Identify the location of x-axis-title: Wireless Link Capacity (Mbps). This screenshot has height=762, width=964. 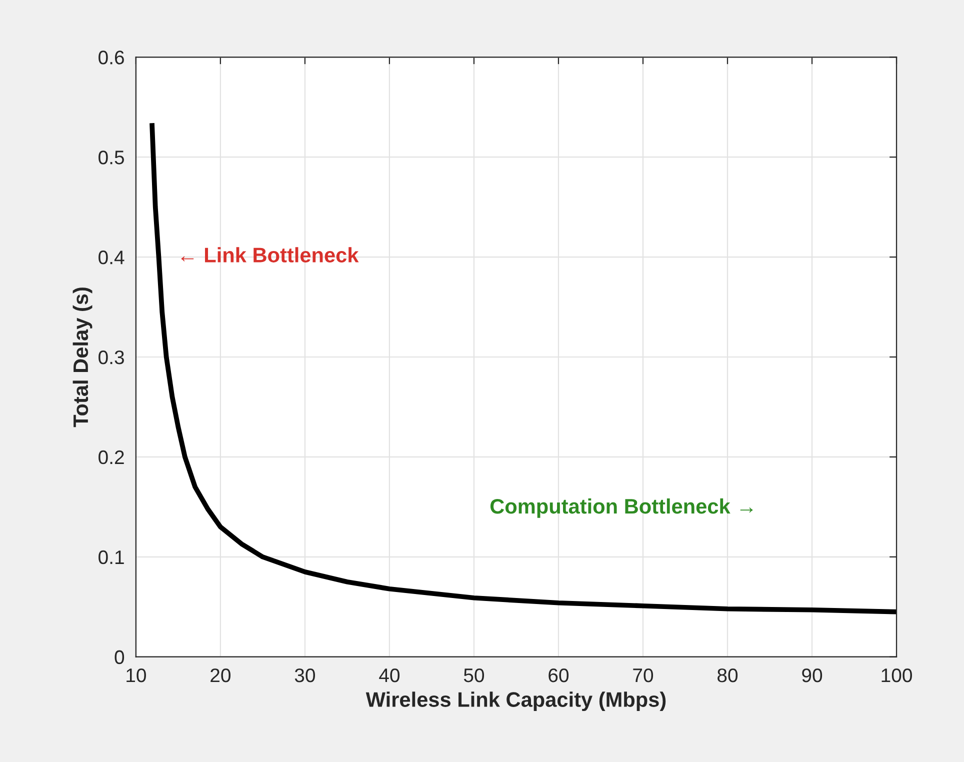
(516, 702).